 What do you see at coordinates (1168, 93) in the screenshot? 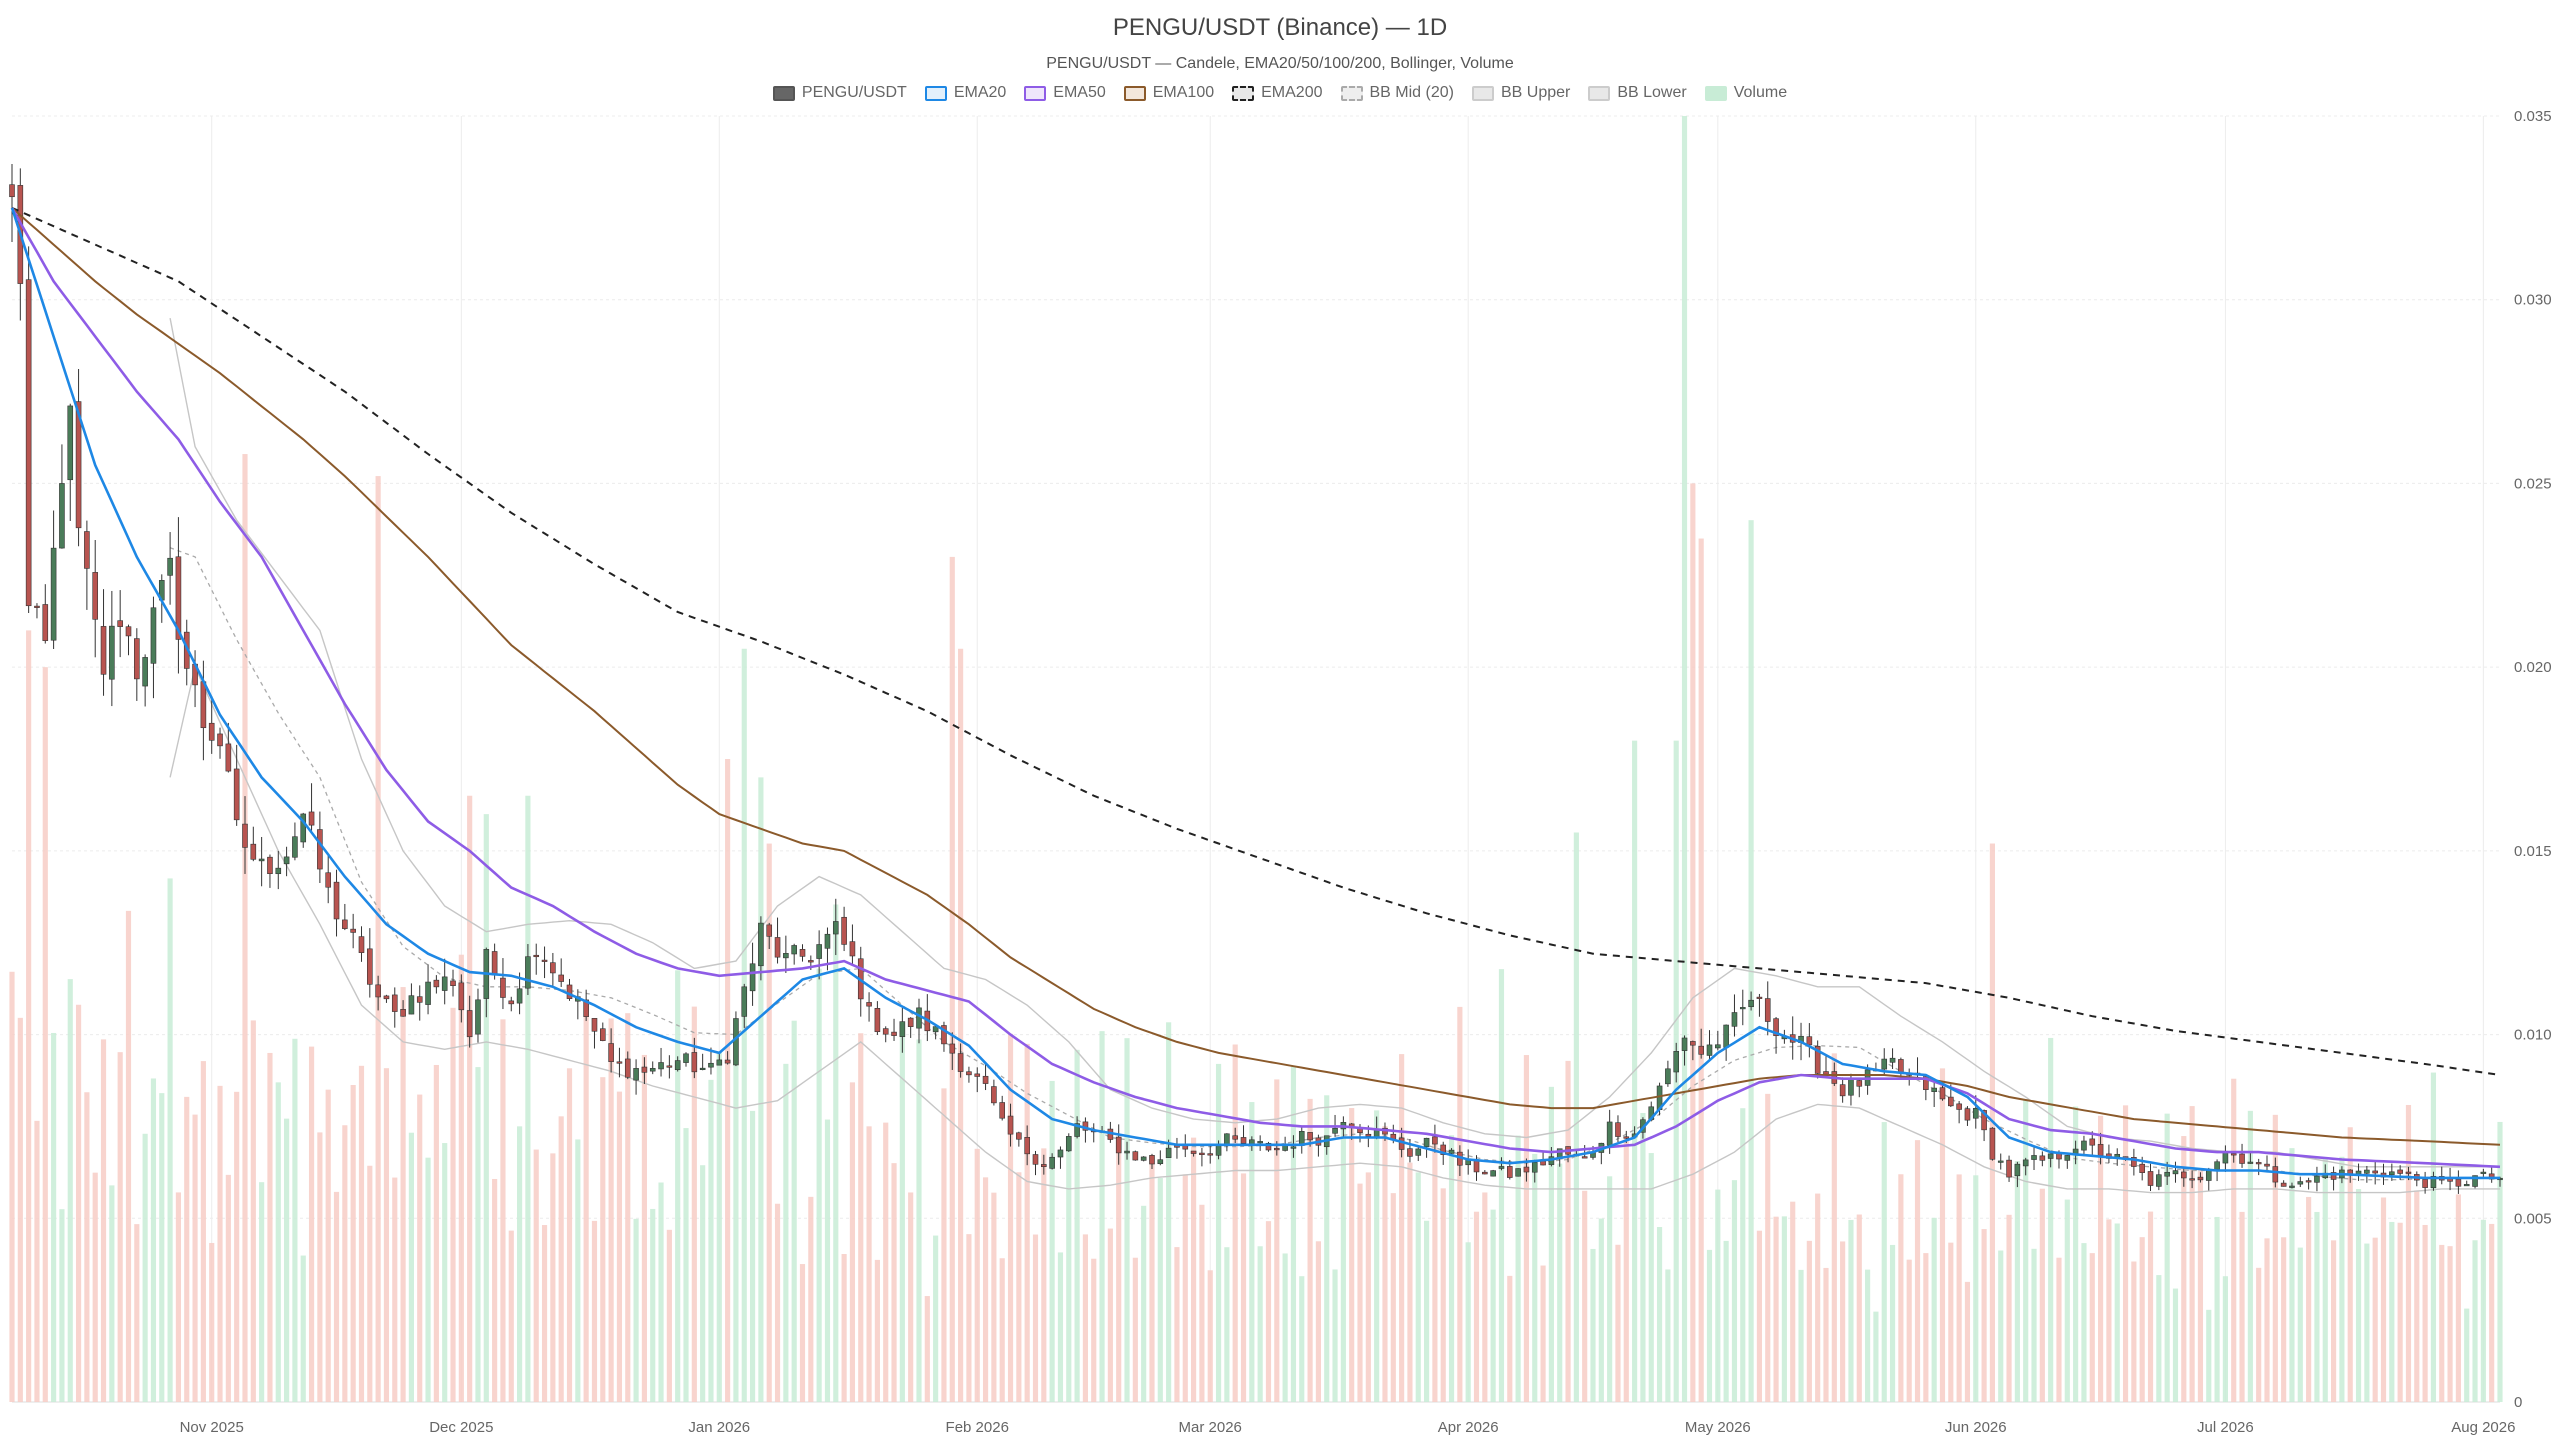
I see `legend-item-ema100: EMA100` at bounding box center [1168, 93].